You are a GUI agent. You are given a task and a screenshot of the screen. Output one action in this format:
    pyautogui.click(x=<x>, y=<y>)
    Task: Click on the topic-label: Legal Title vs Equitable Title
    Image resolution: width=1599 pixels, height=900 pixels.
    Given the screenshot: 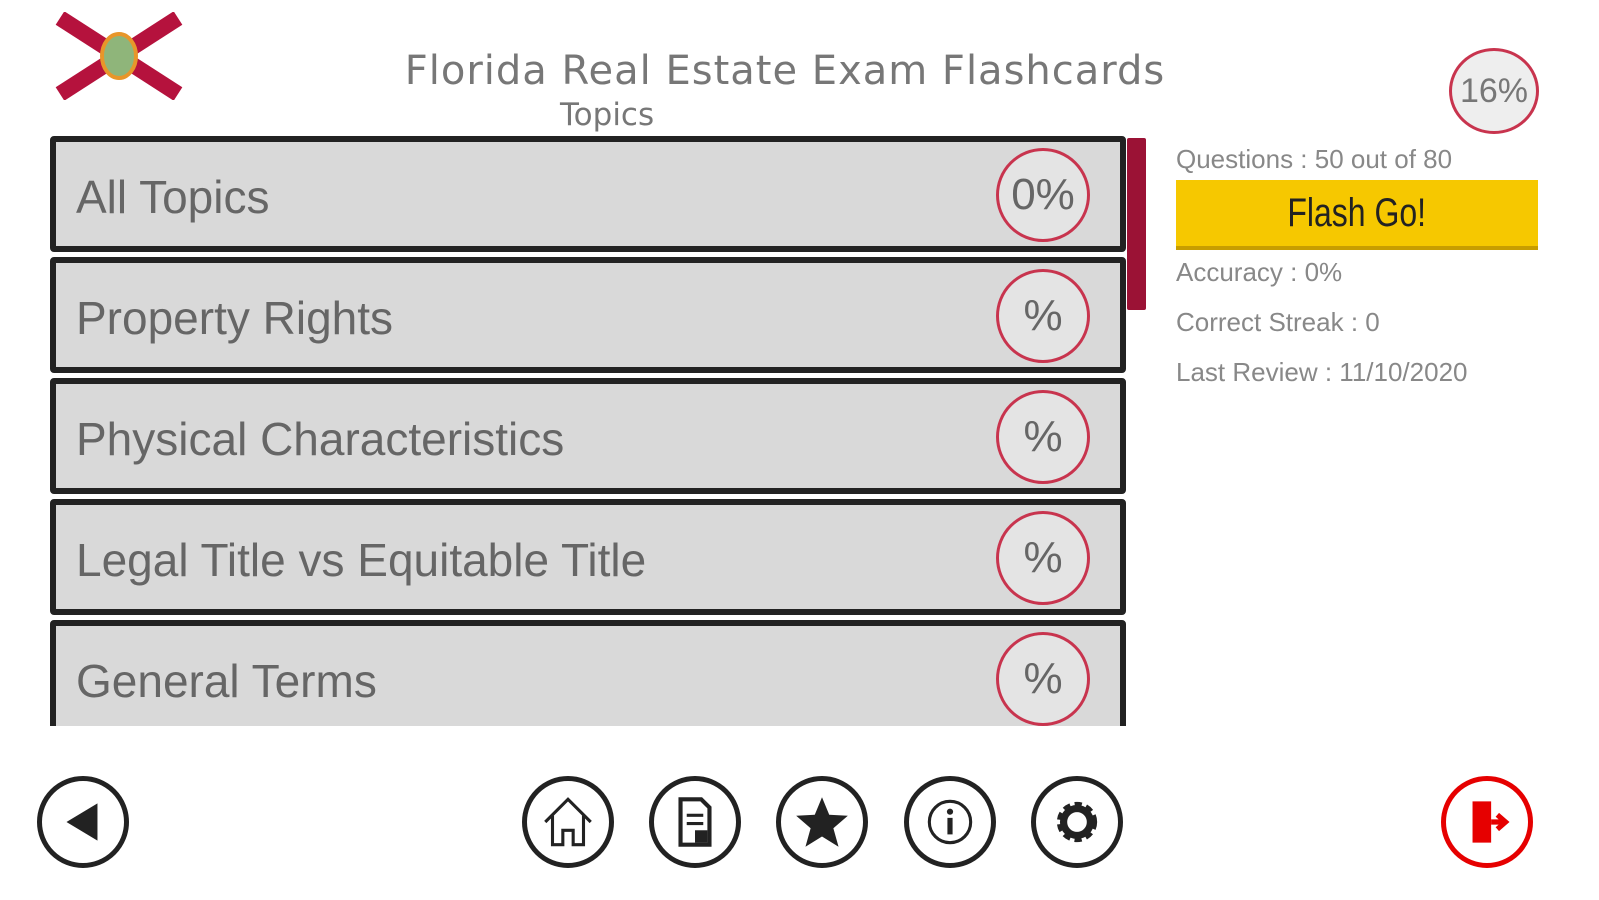 What is the action you would take?
    pyautogui.click(x=361, y=560)
    